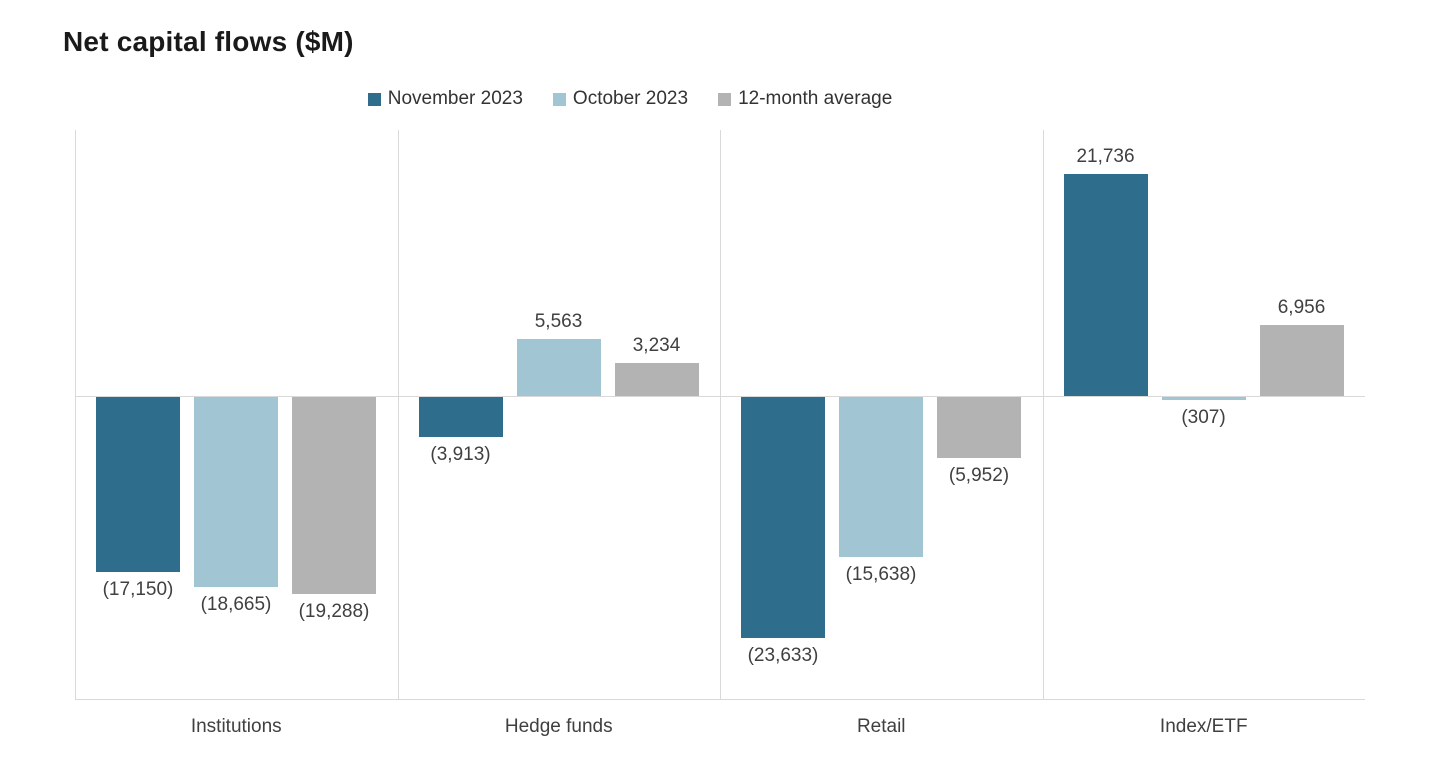 Image resolution: width=1440 pixels, height=772 pixels. I want to click on bar-value-label: (19,288), so click(334, 611).